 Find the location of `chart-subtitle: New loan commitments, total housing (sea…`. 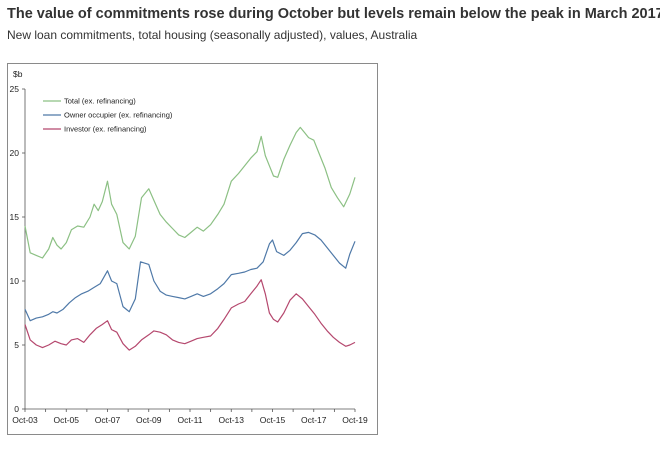

chart-subtitle: New loan commitments, total housing (sea… is located at coordinates (212, 35).